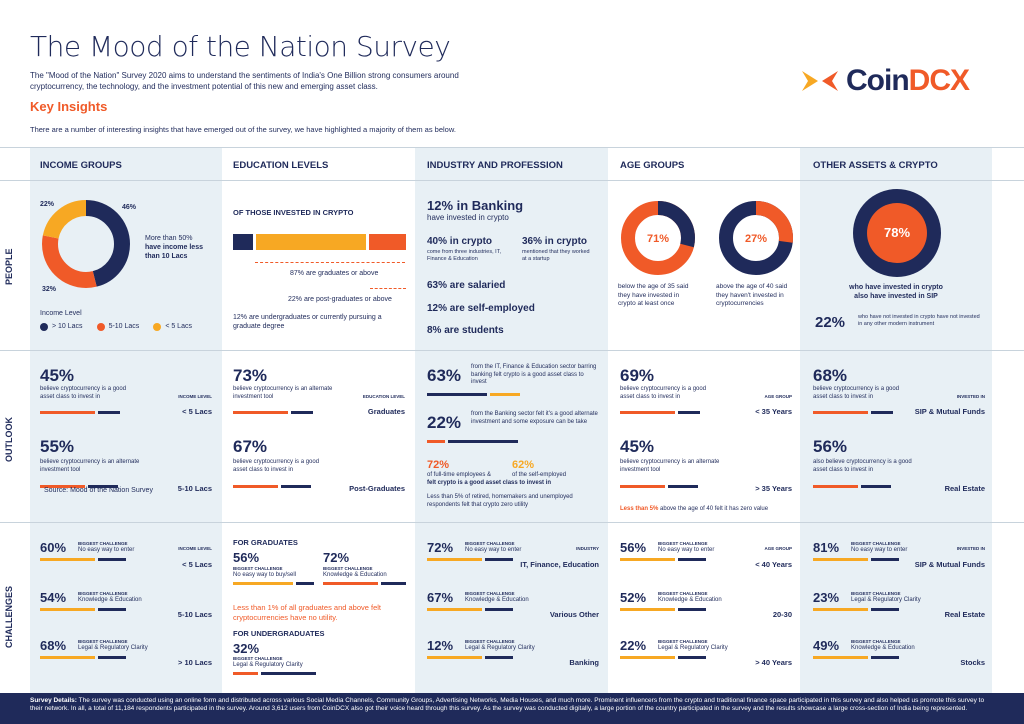 The height and width of the screenshot is (724, 1024). I want to click on outlook-age-b: 45%, so click(637, 446).